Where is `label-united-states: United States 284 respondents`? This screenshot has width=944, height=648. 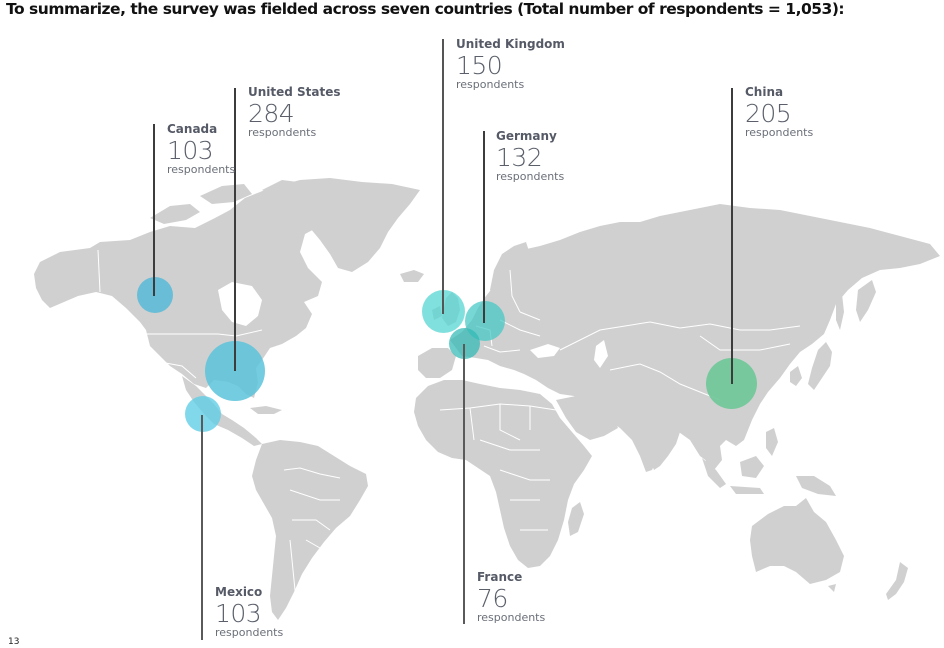
label-united-states: United States 284 respondents is located at coordinates (294, 112).